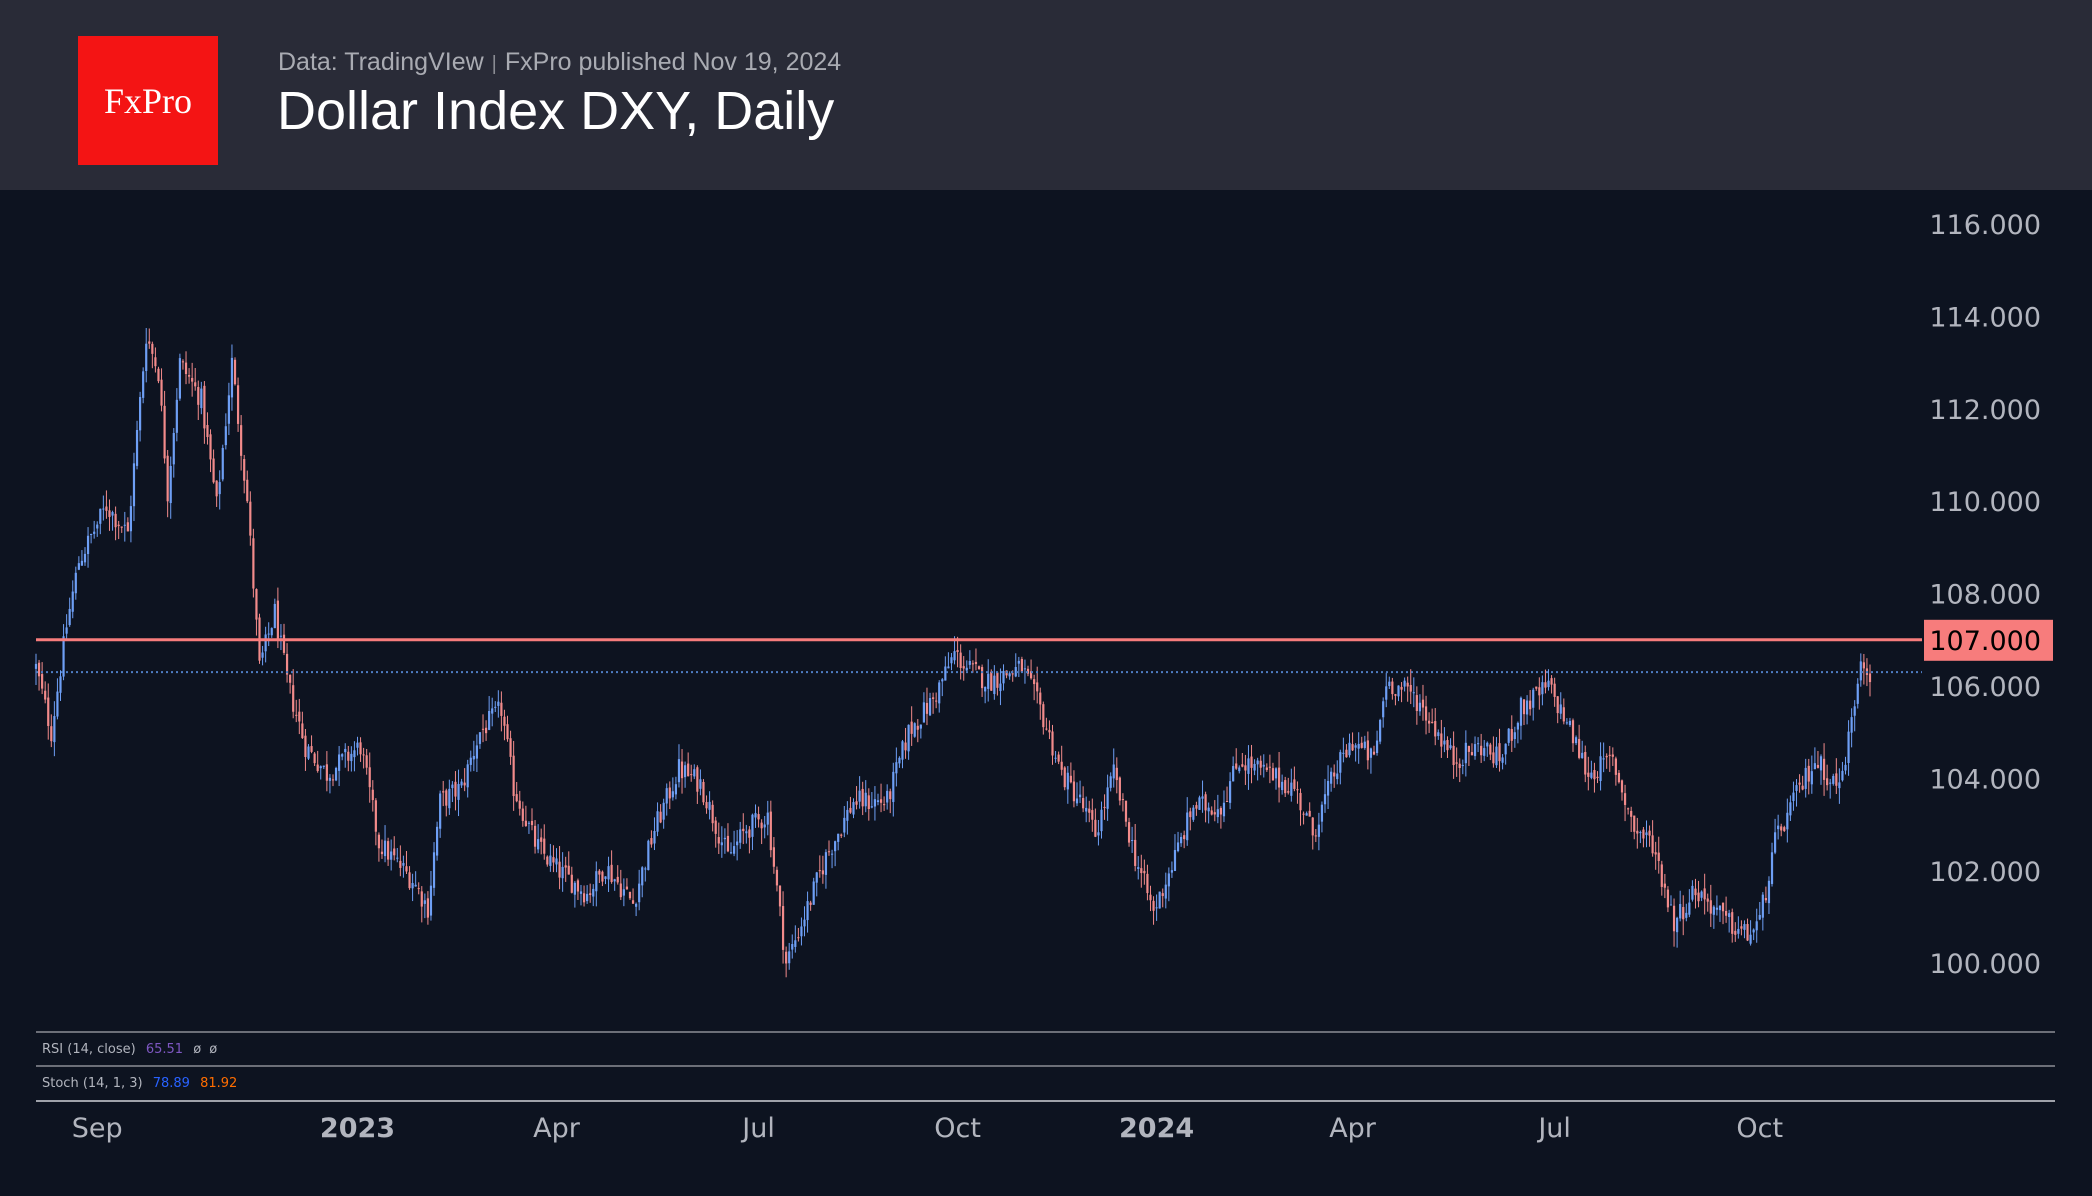 The width and height of the screenshot is (2092, 1196). Describe the element at coordinates (357, 1128) in the screenshot. I see `time-tick-label: 2023` at that location.